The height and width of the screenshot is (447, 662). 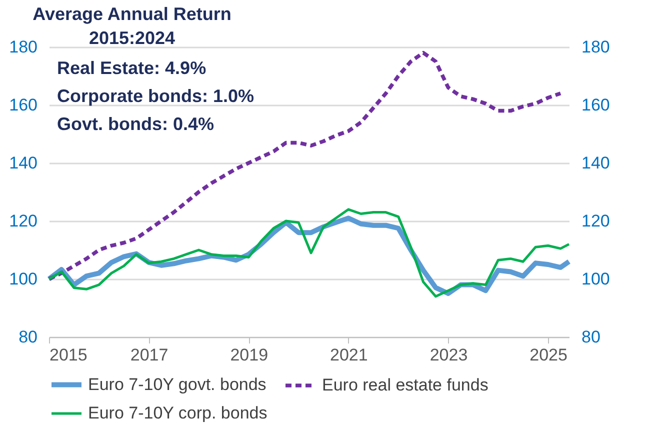 I want to click on legend-label: Euro 7-10Y govt. bonds, so click(x=177, y=384).